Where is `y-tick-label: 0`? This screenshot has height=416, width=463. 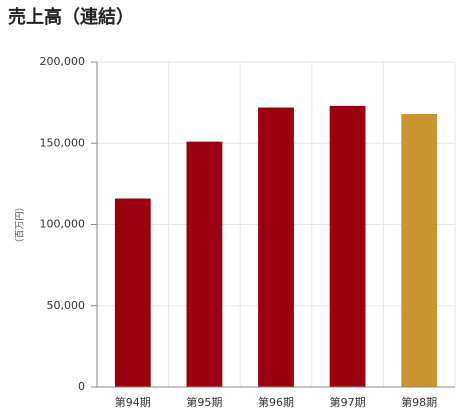 y-tick-label: 0 is located at coordinates (81, 386).